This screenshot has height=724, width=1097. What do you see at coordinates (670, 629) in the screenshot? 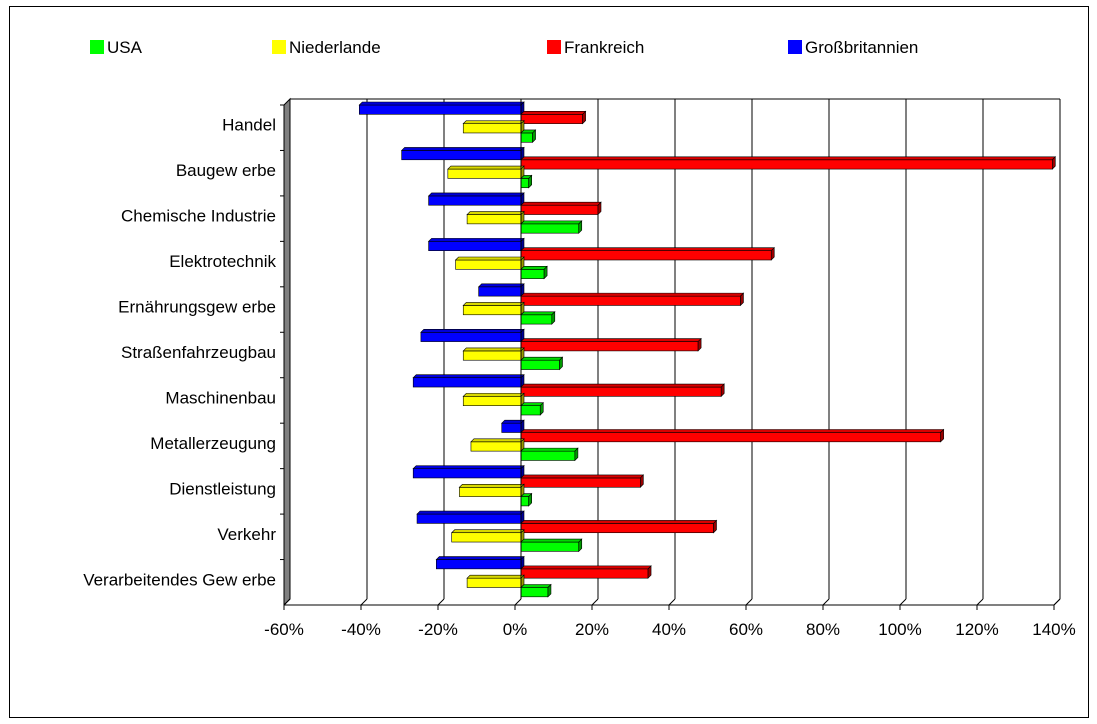
I see `tick-labels: -60% -40% -20% 0% 20% 40% 60% 80% 100% 120% 140%` at bounding box center [670, 629].